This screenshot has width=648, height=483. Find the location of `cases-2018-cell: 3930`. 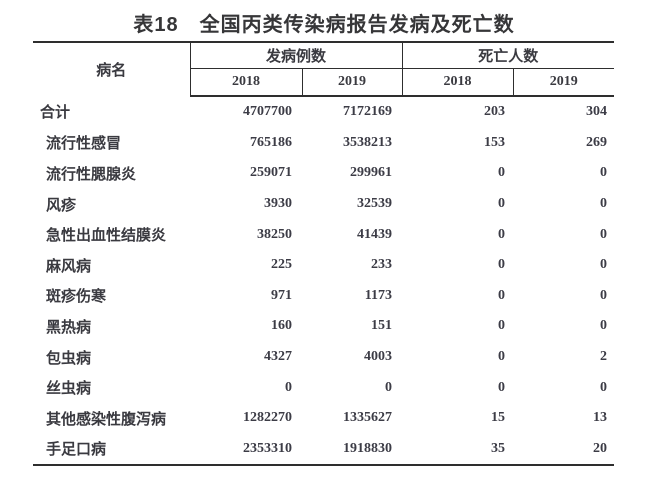

cases-2018-cell: 3930 is located at coordinates (278, 204).